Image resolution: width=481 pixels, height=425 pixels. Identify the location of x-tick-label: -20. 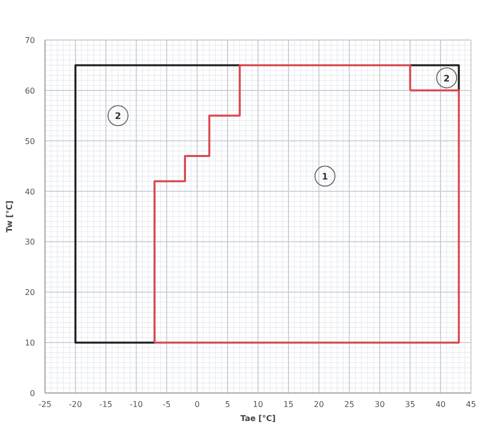
(75, 404).